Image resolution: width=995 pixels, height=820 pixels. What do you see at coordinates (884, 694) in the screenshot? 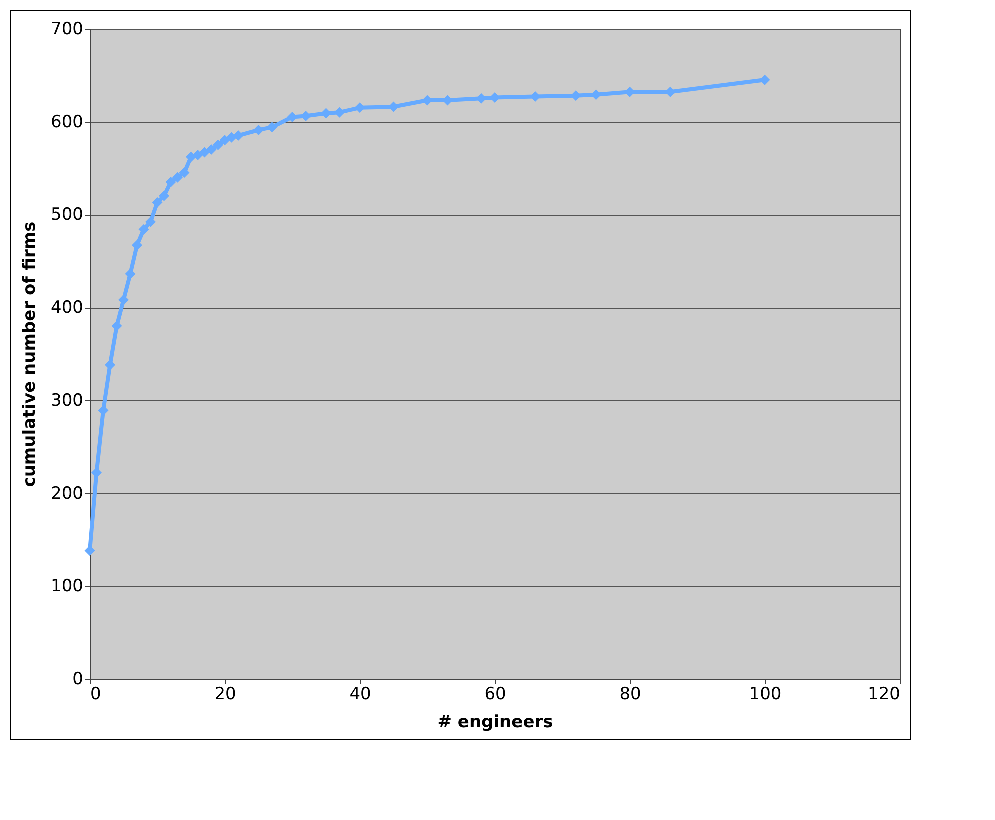
I see `x-tick-label: 120` at bounding box center [884, 694].